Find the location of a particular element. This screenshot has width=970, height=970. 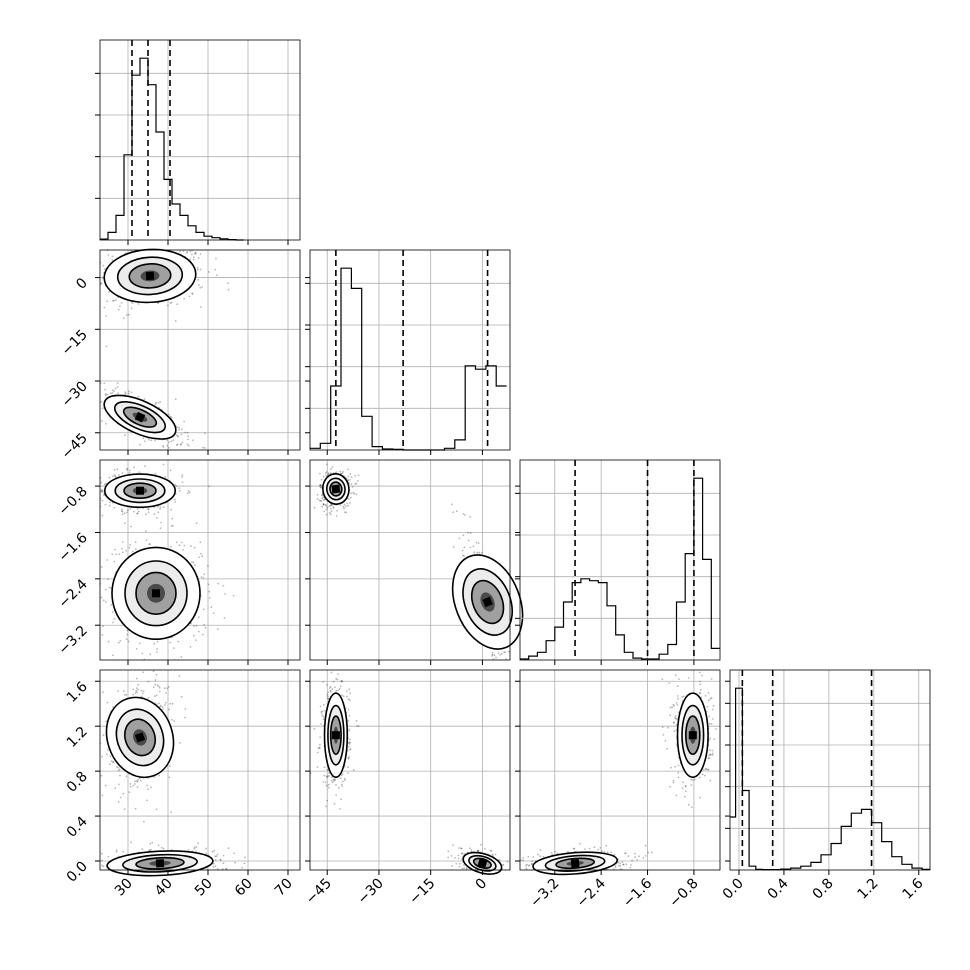

contour-group is located at coordinates (160, 863).